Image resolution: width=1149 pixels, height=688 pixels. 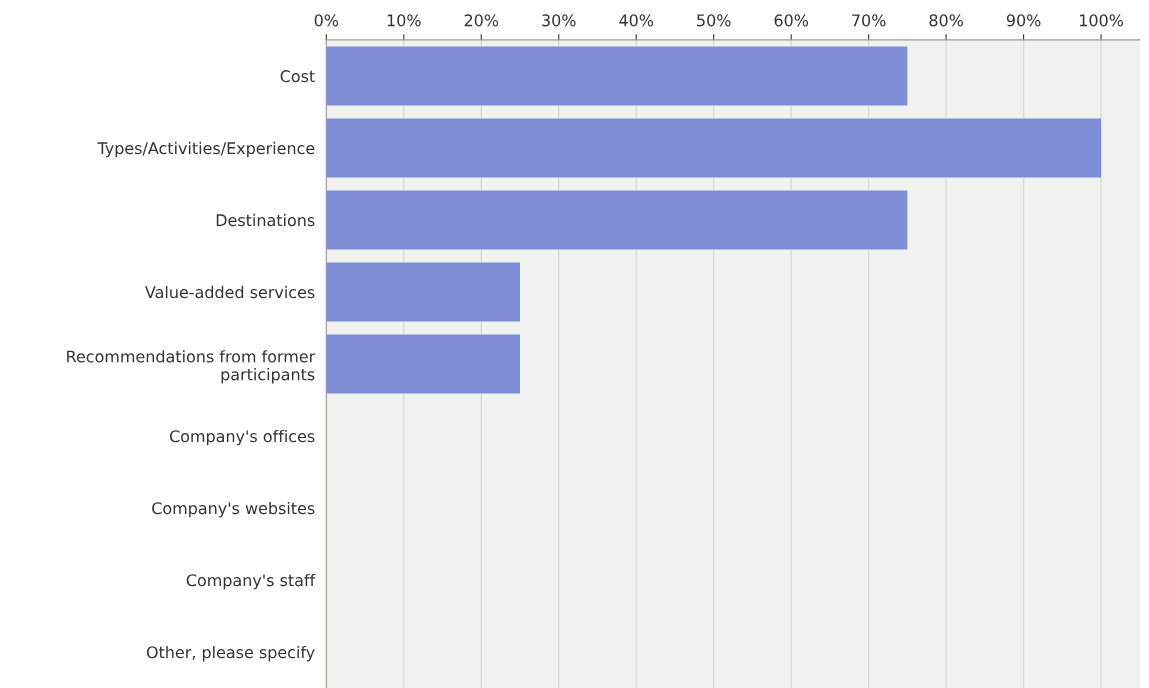 I want to click on y-tick-label: Types/Activities/Experience, so click(x=206, y=149).